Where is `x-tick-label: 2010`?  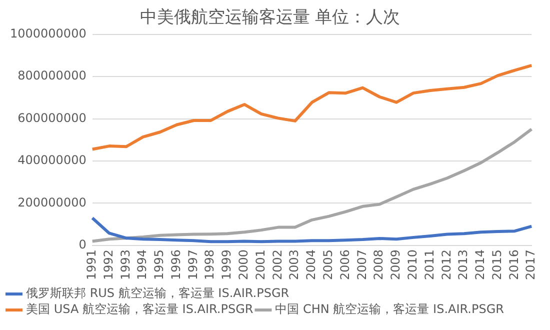 x-tick-label: 2010 is located at coordinates (412, 264).